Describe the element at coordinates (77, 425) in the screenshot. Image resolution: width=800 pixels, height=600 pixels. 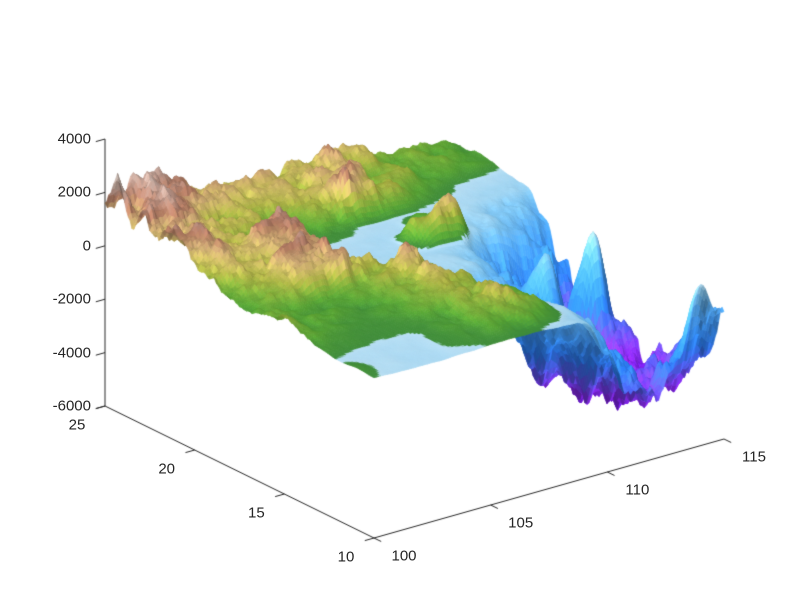
I see `y-axis-tick-label: 25` at that location.